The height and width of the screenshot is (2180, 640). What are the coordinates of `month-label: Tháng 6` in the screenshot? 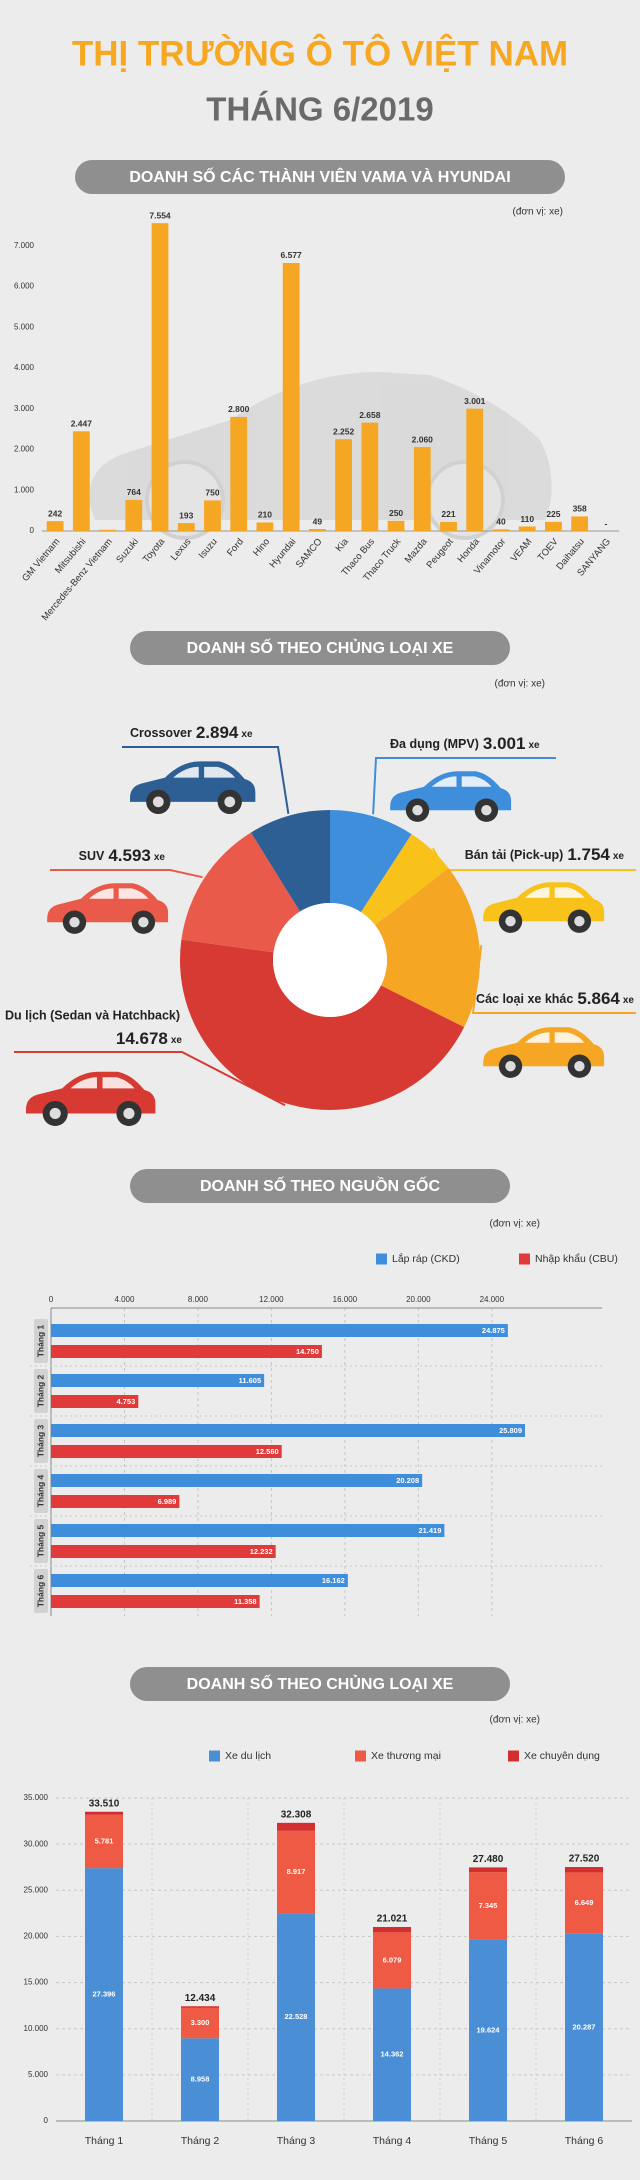 It's located at (40, 1590).